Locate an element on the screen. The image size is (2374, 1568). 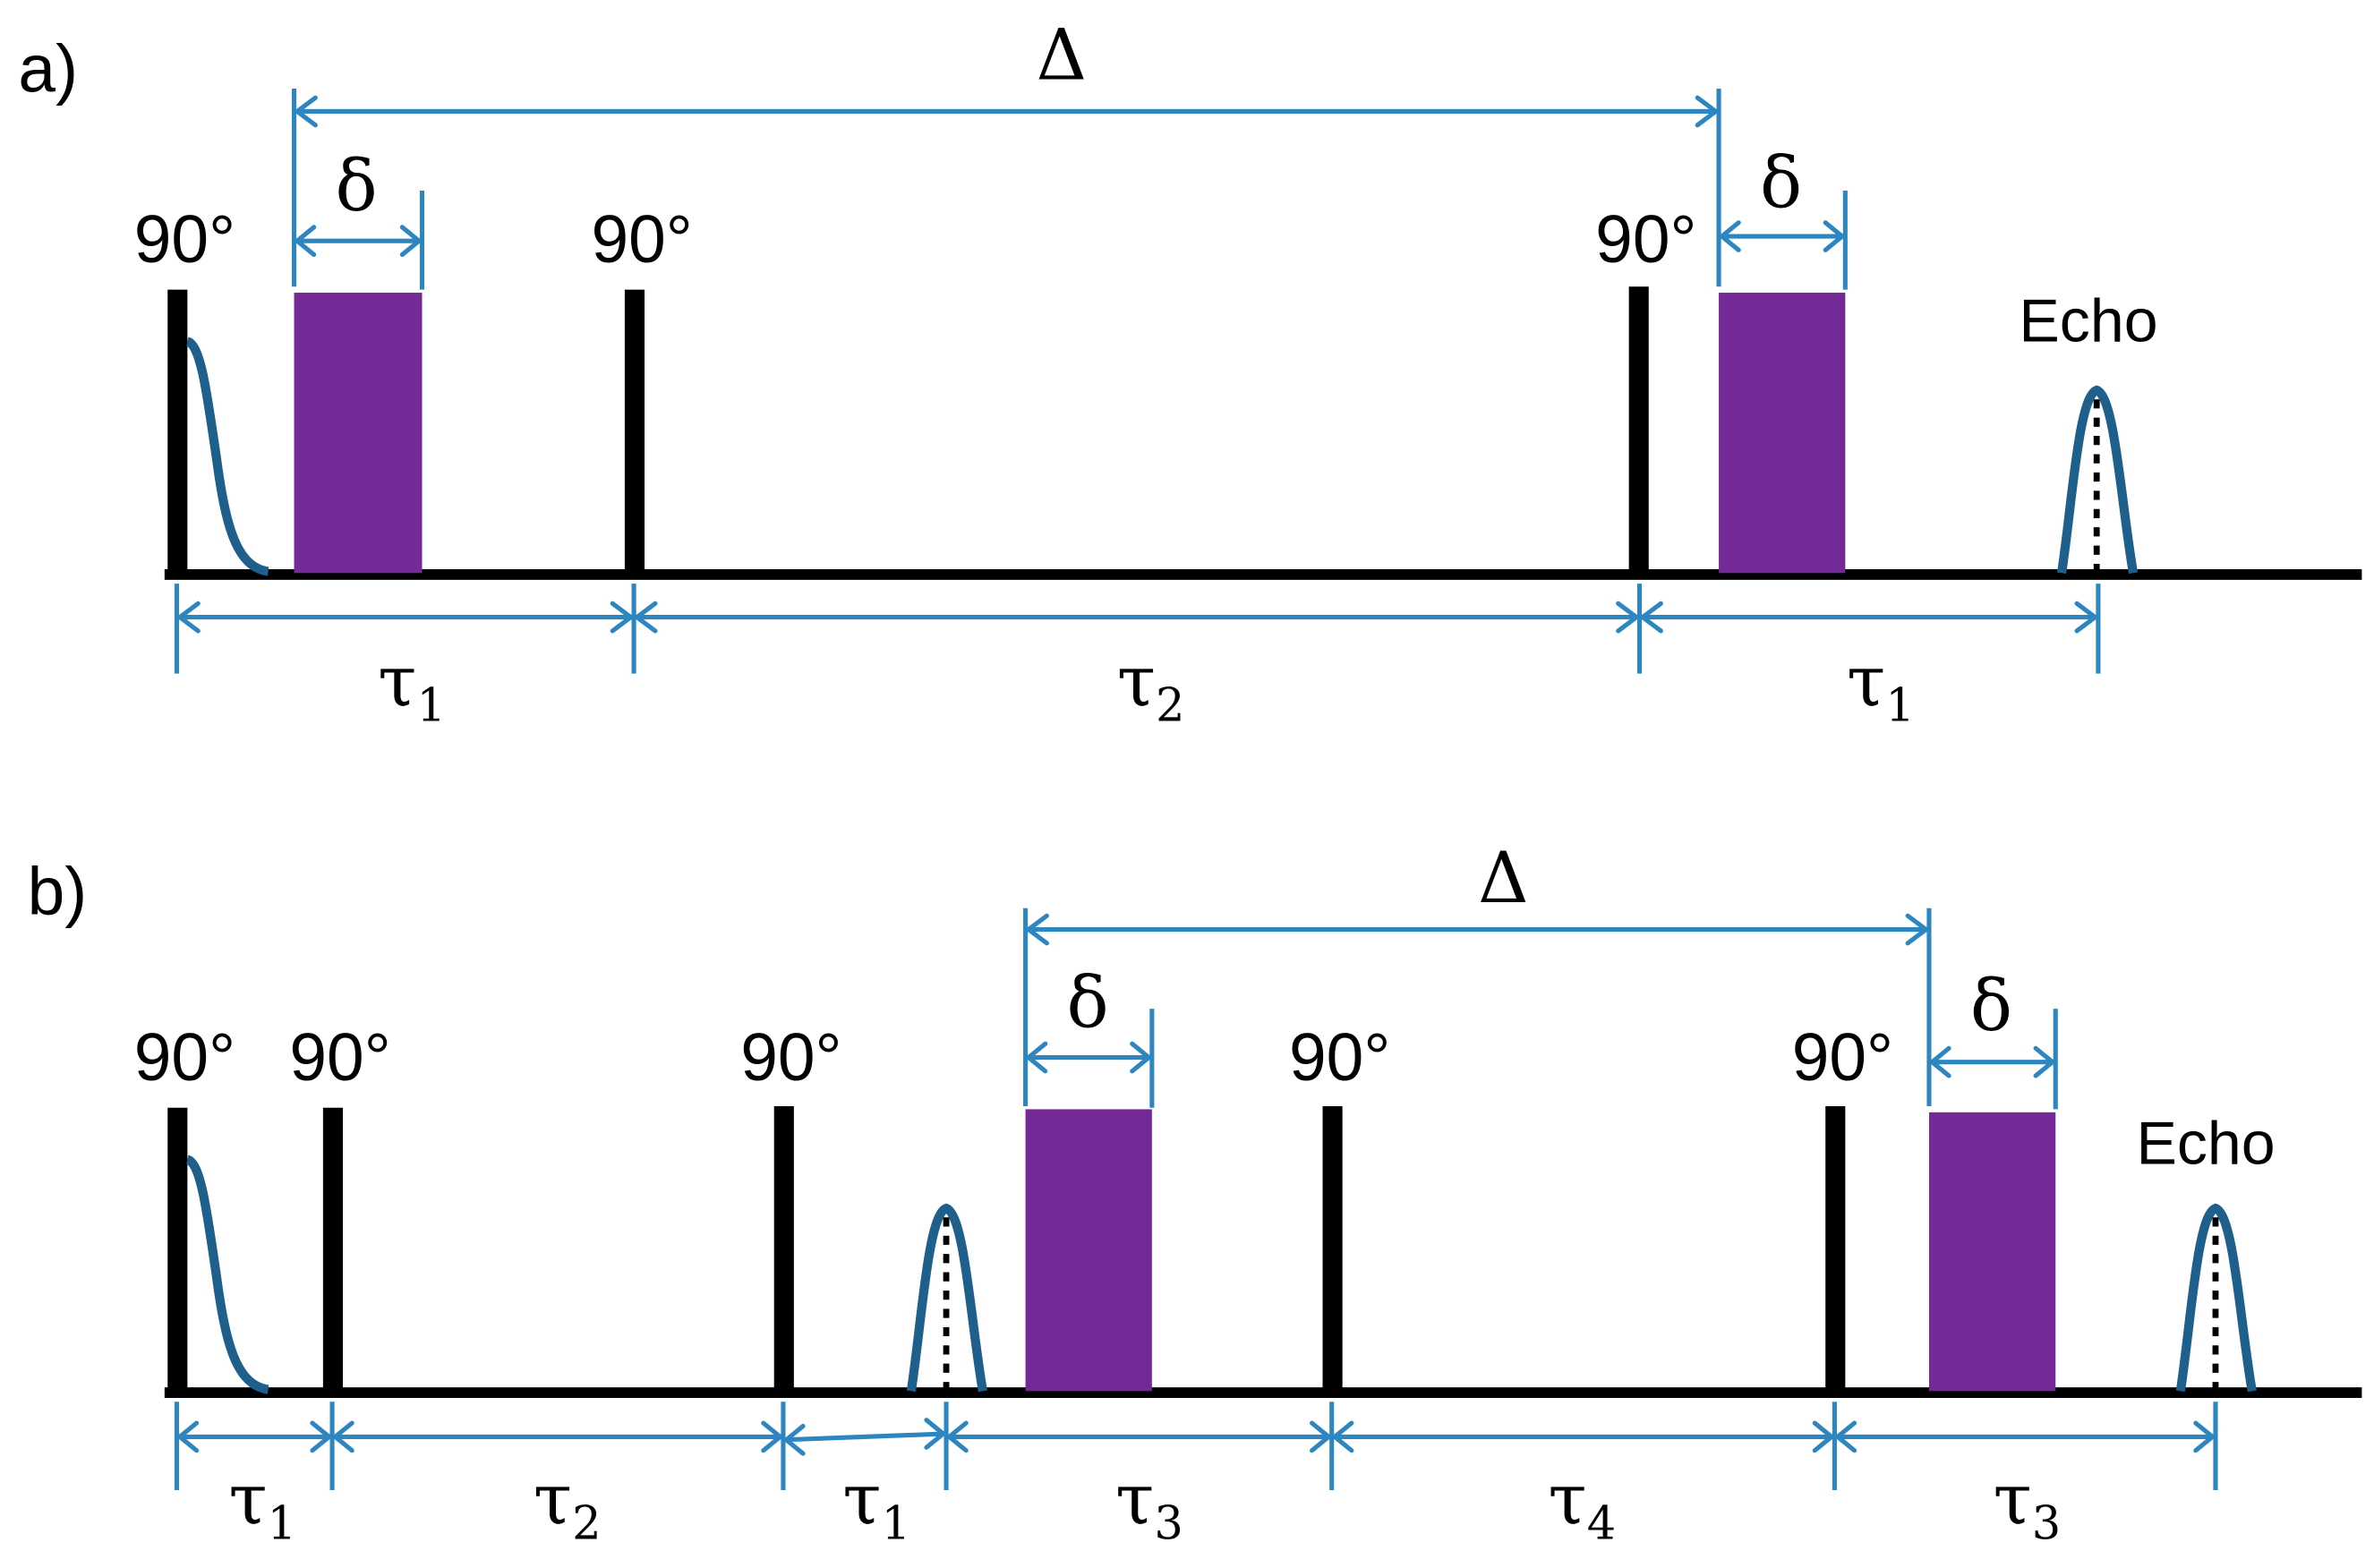
small-delta-label-b1: δ is located at coordinates (1088, 1003).